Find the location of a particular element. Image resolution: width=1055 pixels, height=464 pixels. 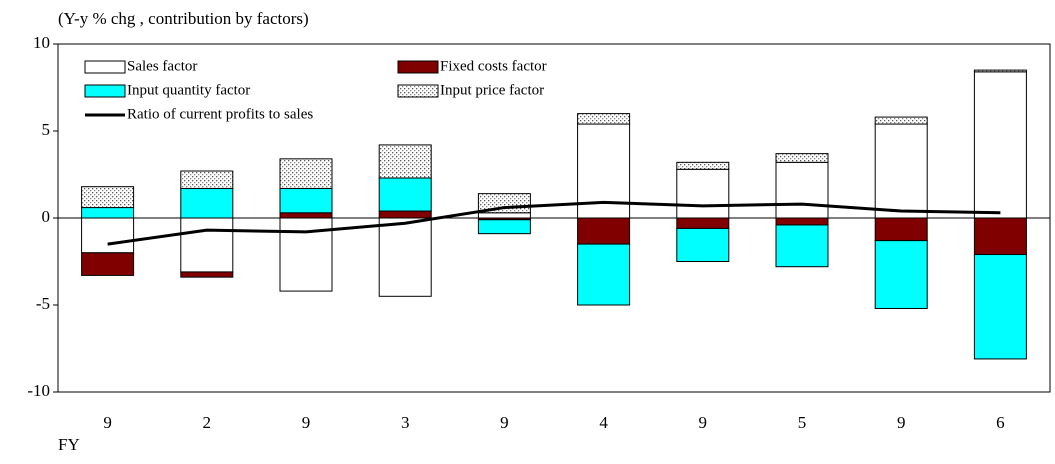

x-tick-label: 5 is located at coordinates (802, 422).